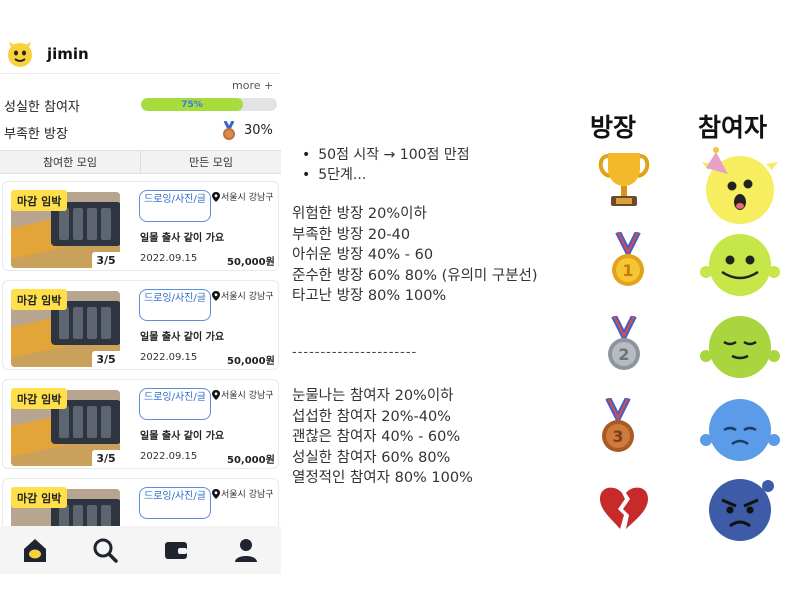 The height and width of the screenshot is (600, 800). I want to click on participant-progress-text: 75%, so click(192, 104).